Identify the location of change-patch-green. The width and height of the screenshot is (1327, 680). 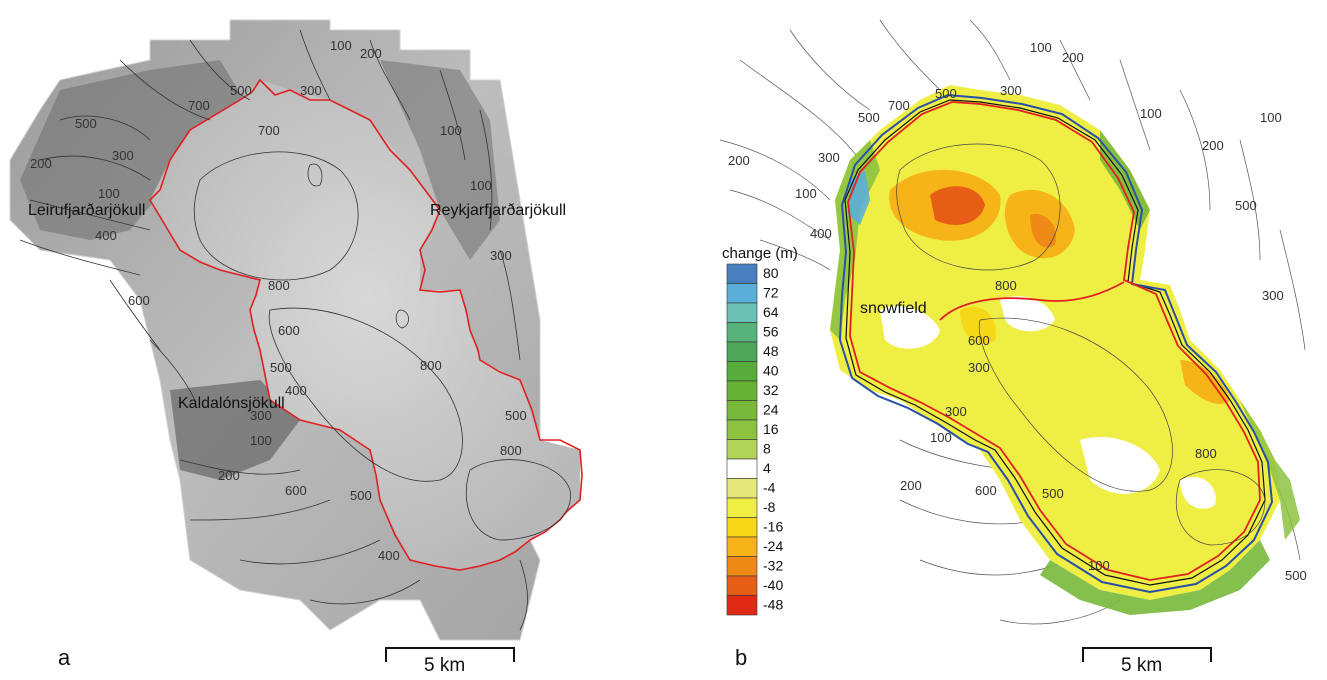
(1155, 577).